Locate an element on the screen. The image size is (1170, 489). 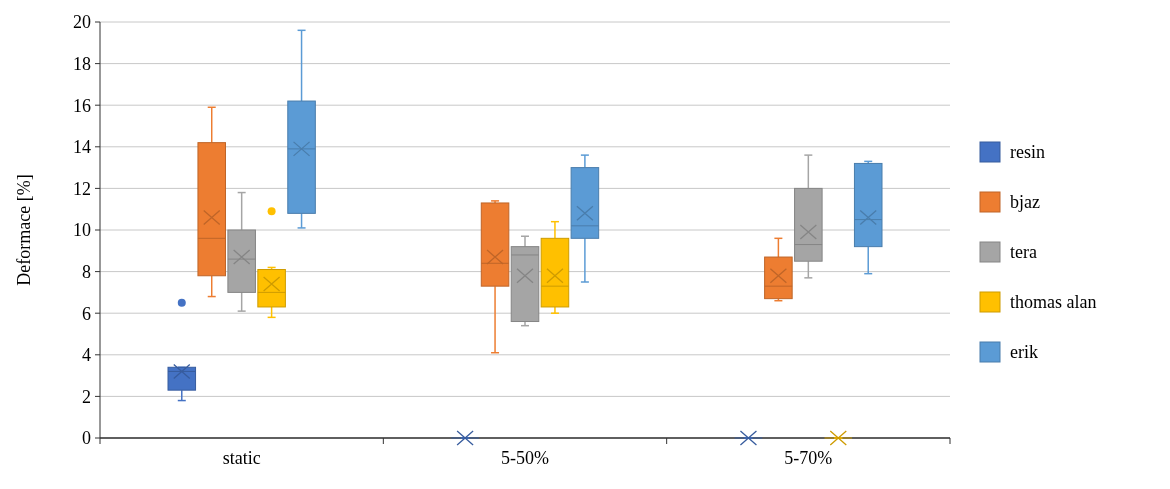
y-tick-label: 4 is located at coordinates (86, 355).